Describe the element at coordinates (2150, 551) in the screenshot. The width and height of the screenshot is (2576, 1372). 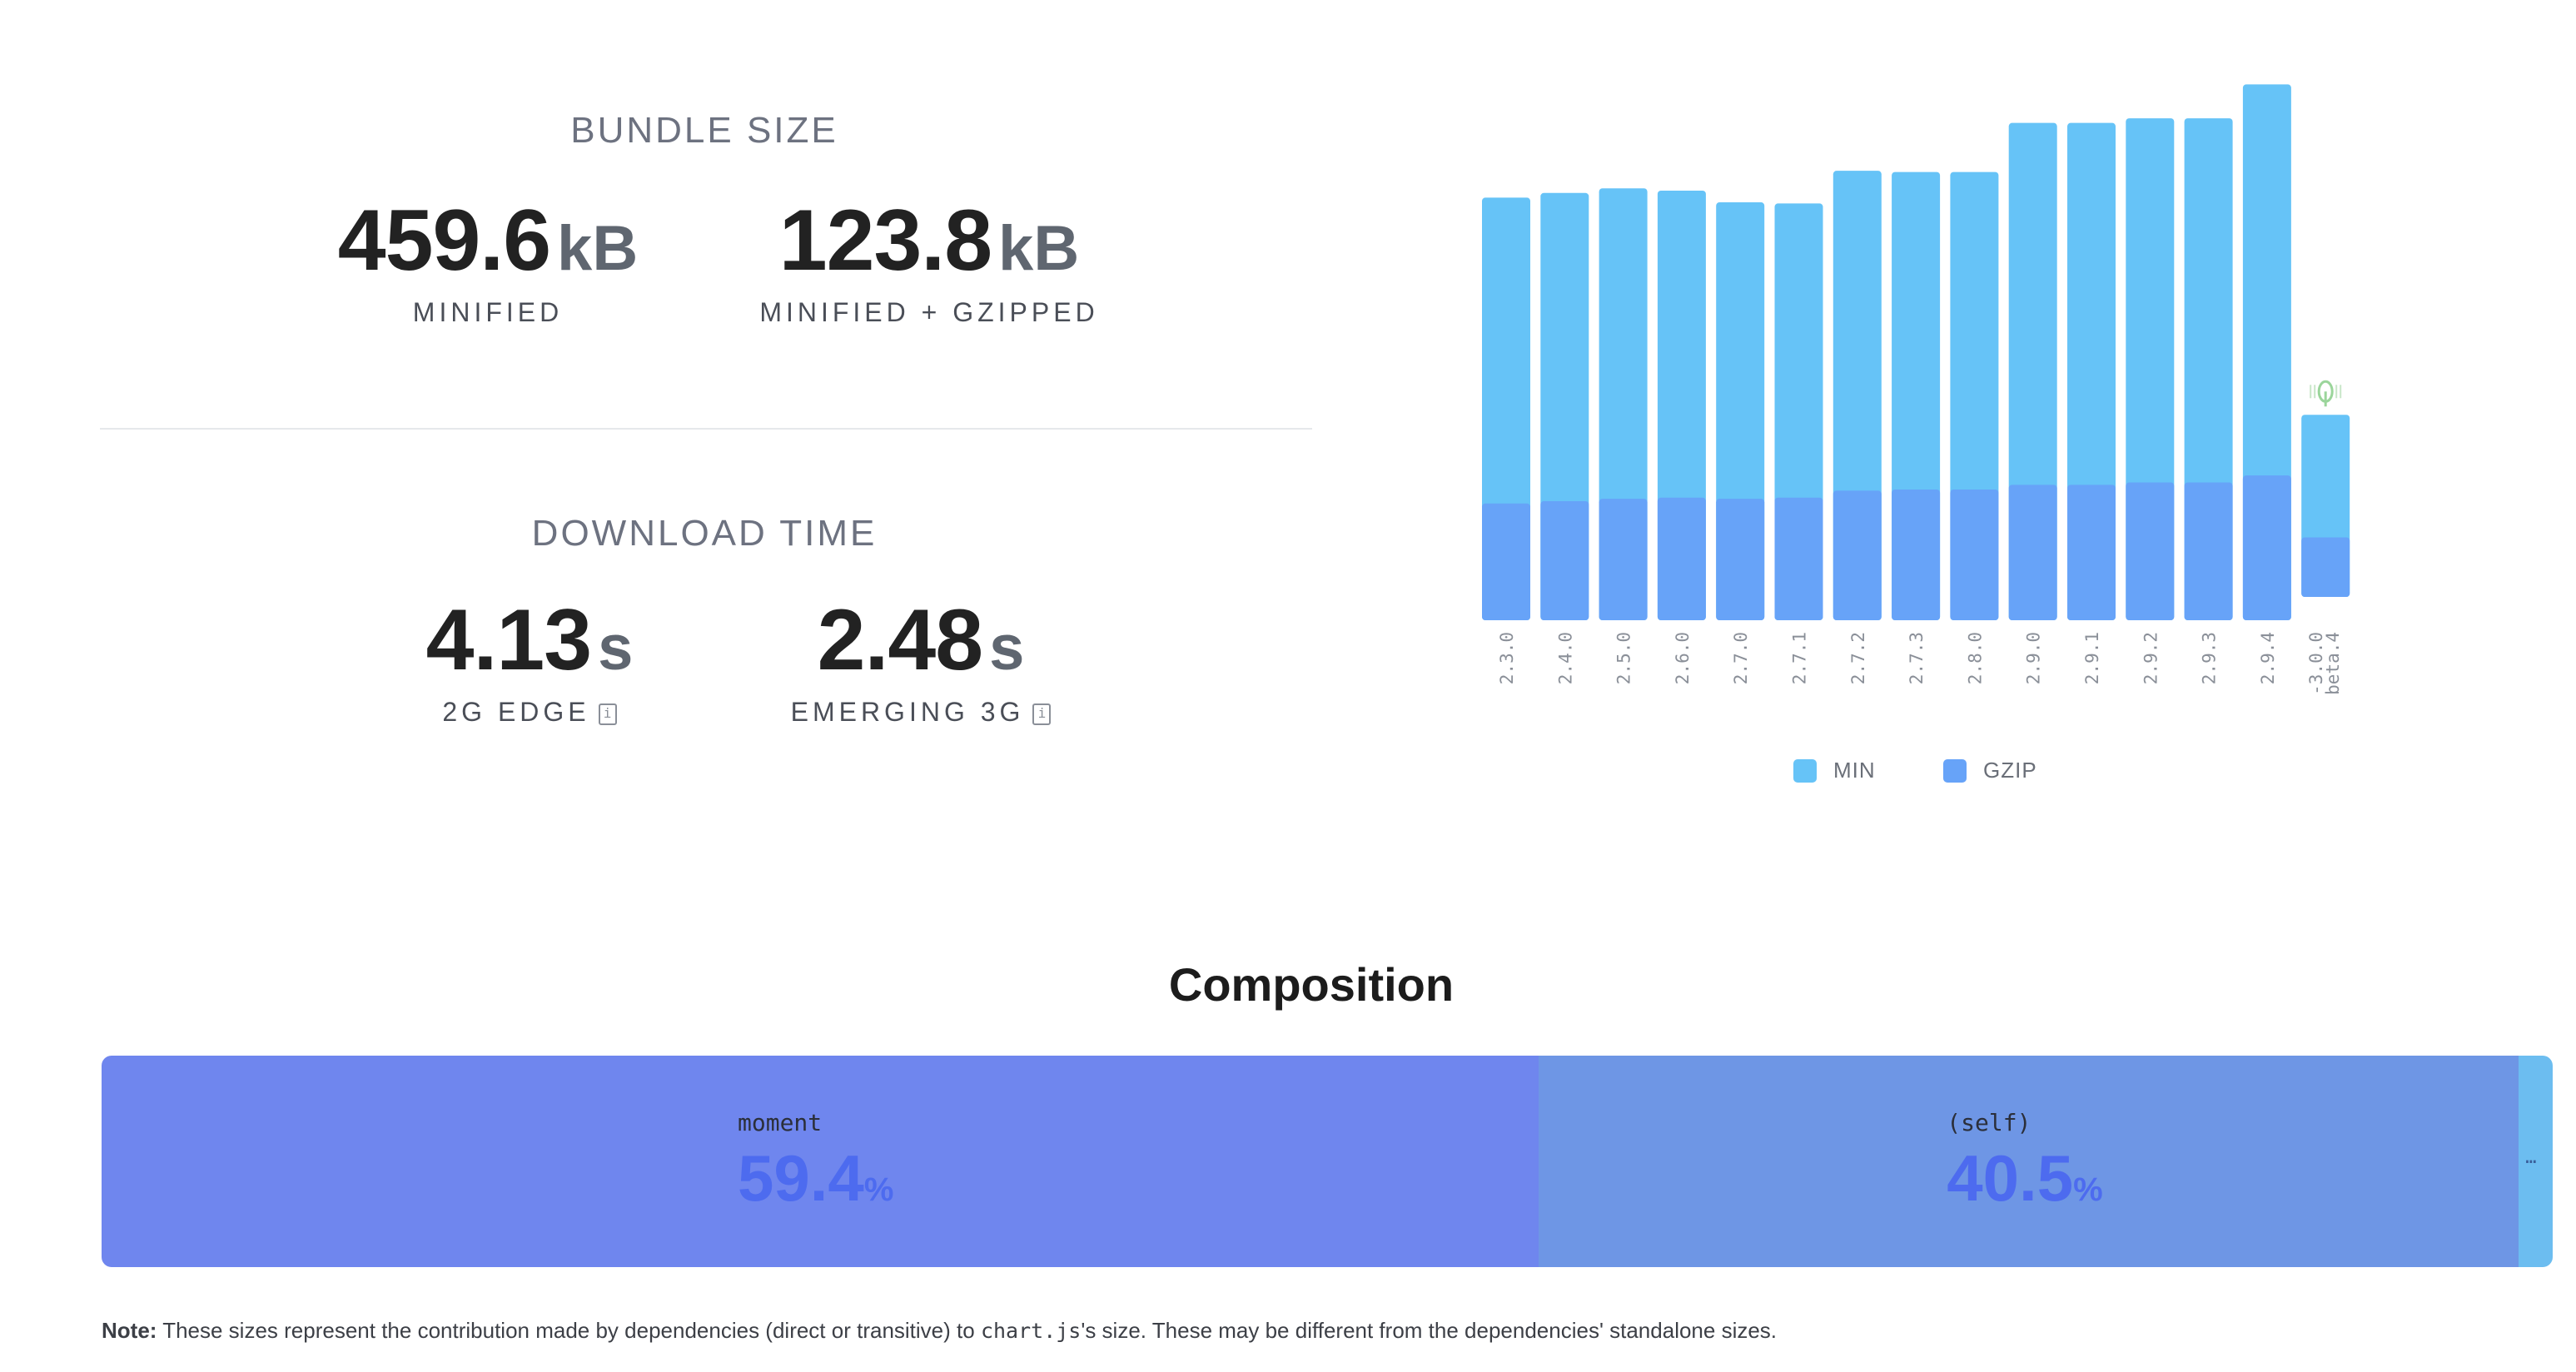
I see `bar-gzip-2.9.2` at that location.